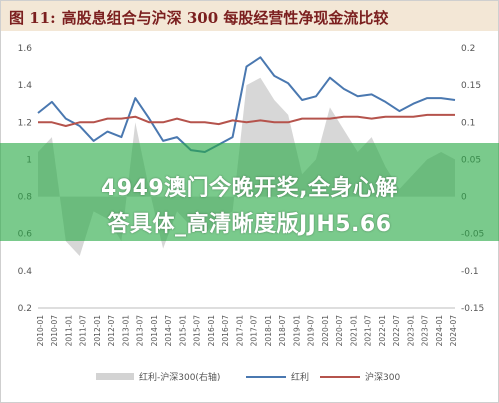 This screenshot has width=499, height=403. What do you see at coordinates (410, 331) in the screenshot?
I see `x-tick-label: 2023-01` at bounding box center [410, 331].